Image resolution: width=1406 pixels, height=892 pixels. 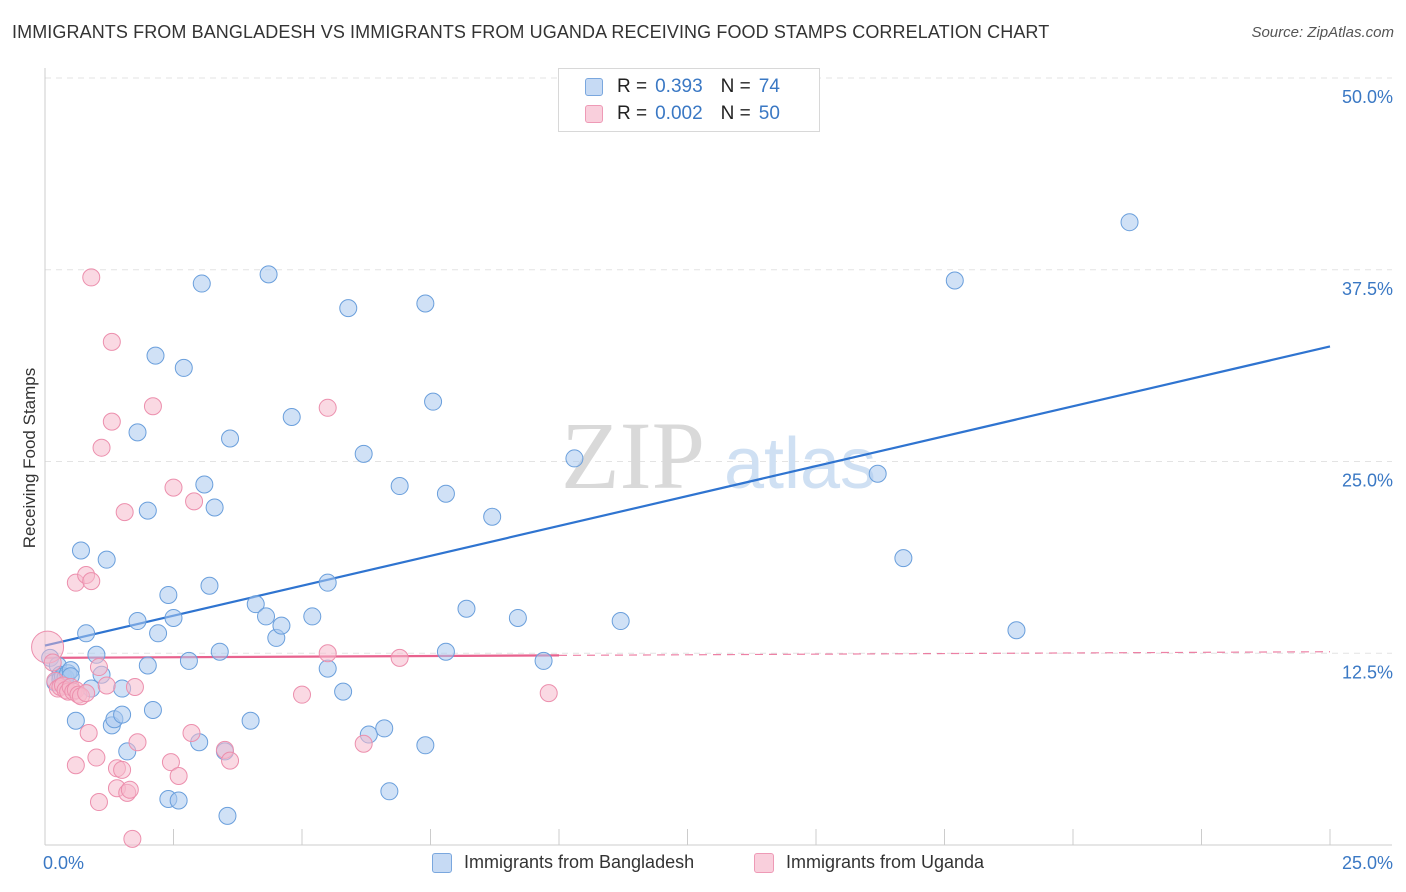 I want to click on legend-r-label: R =, so click(x=632, y=86).